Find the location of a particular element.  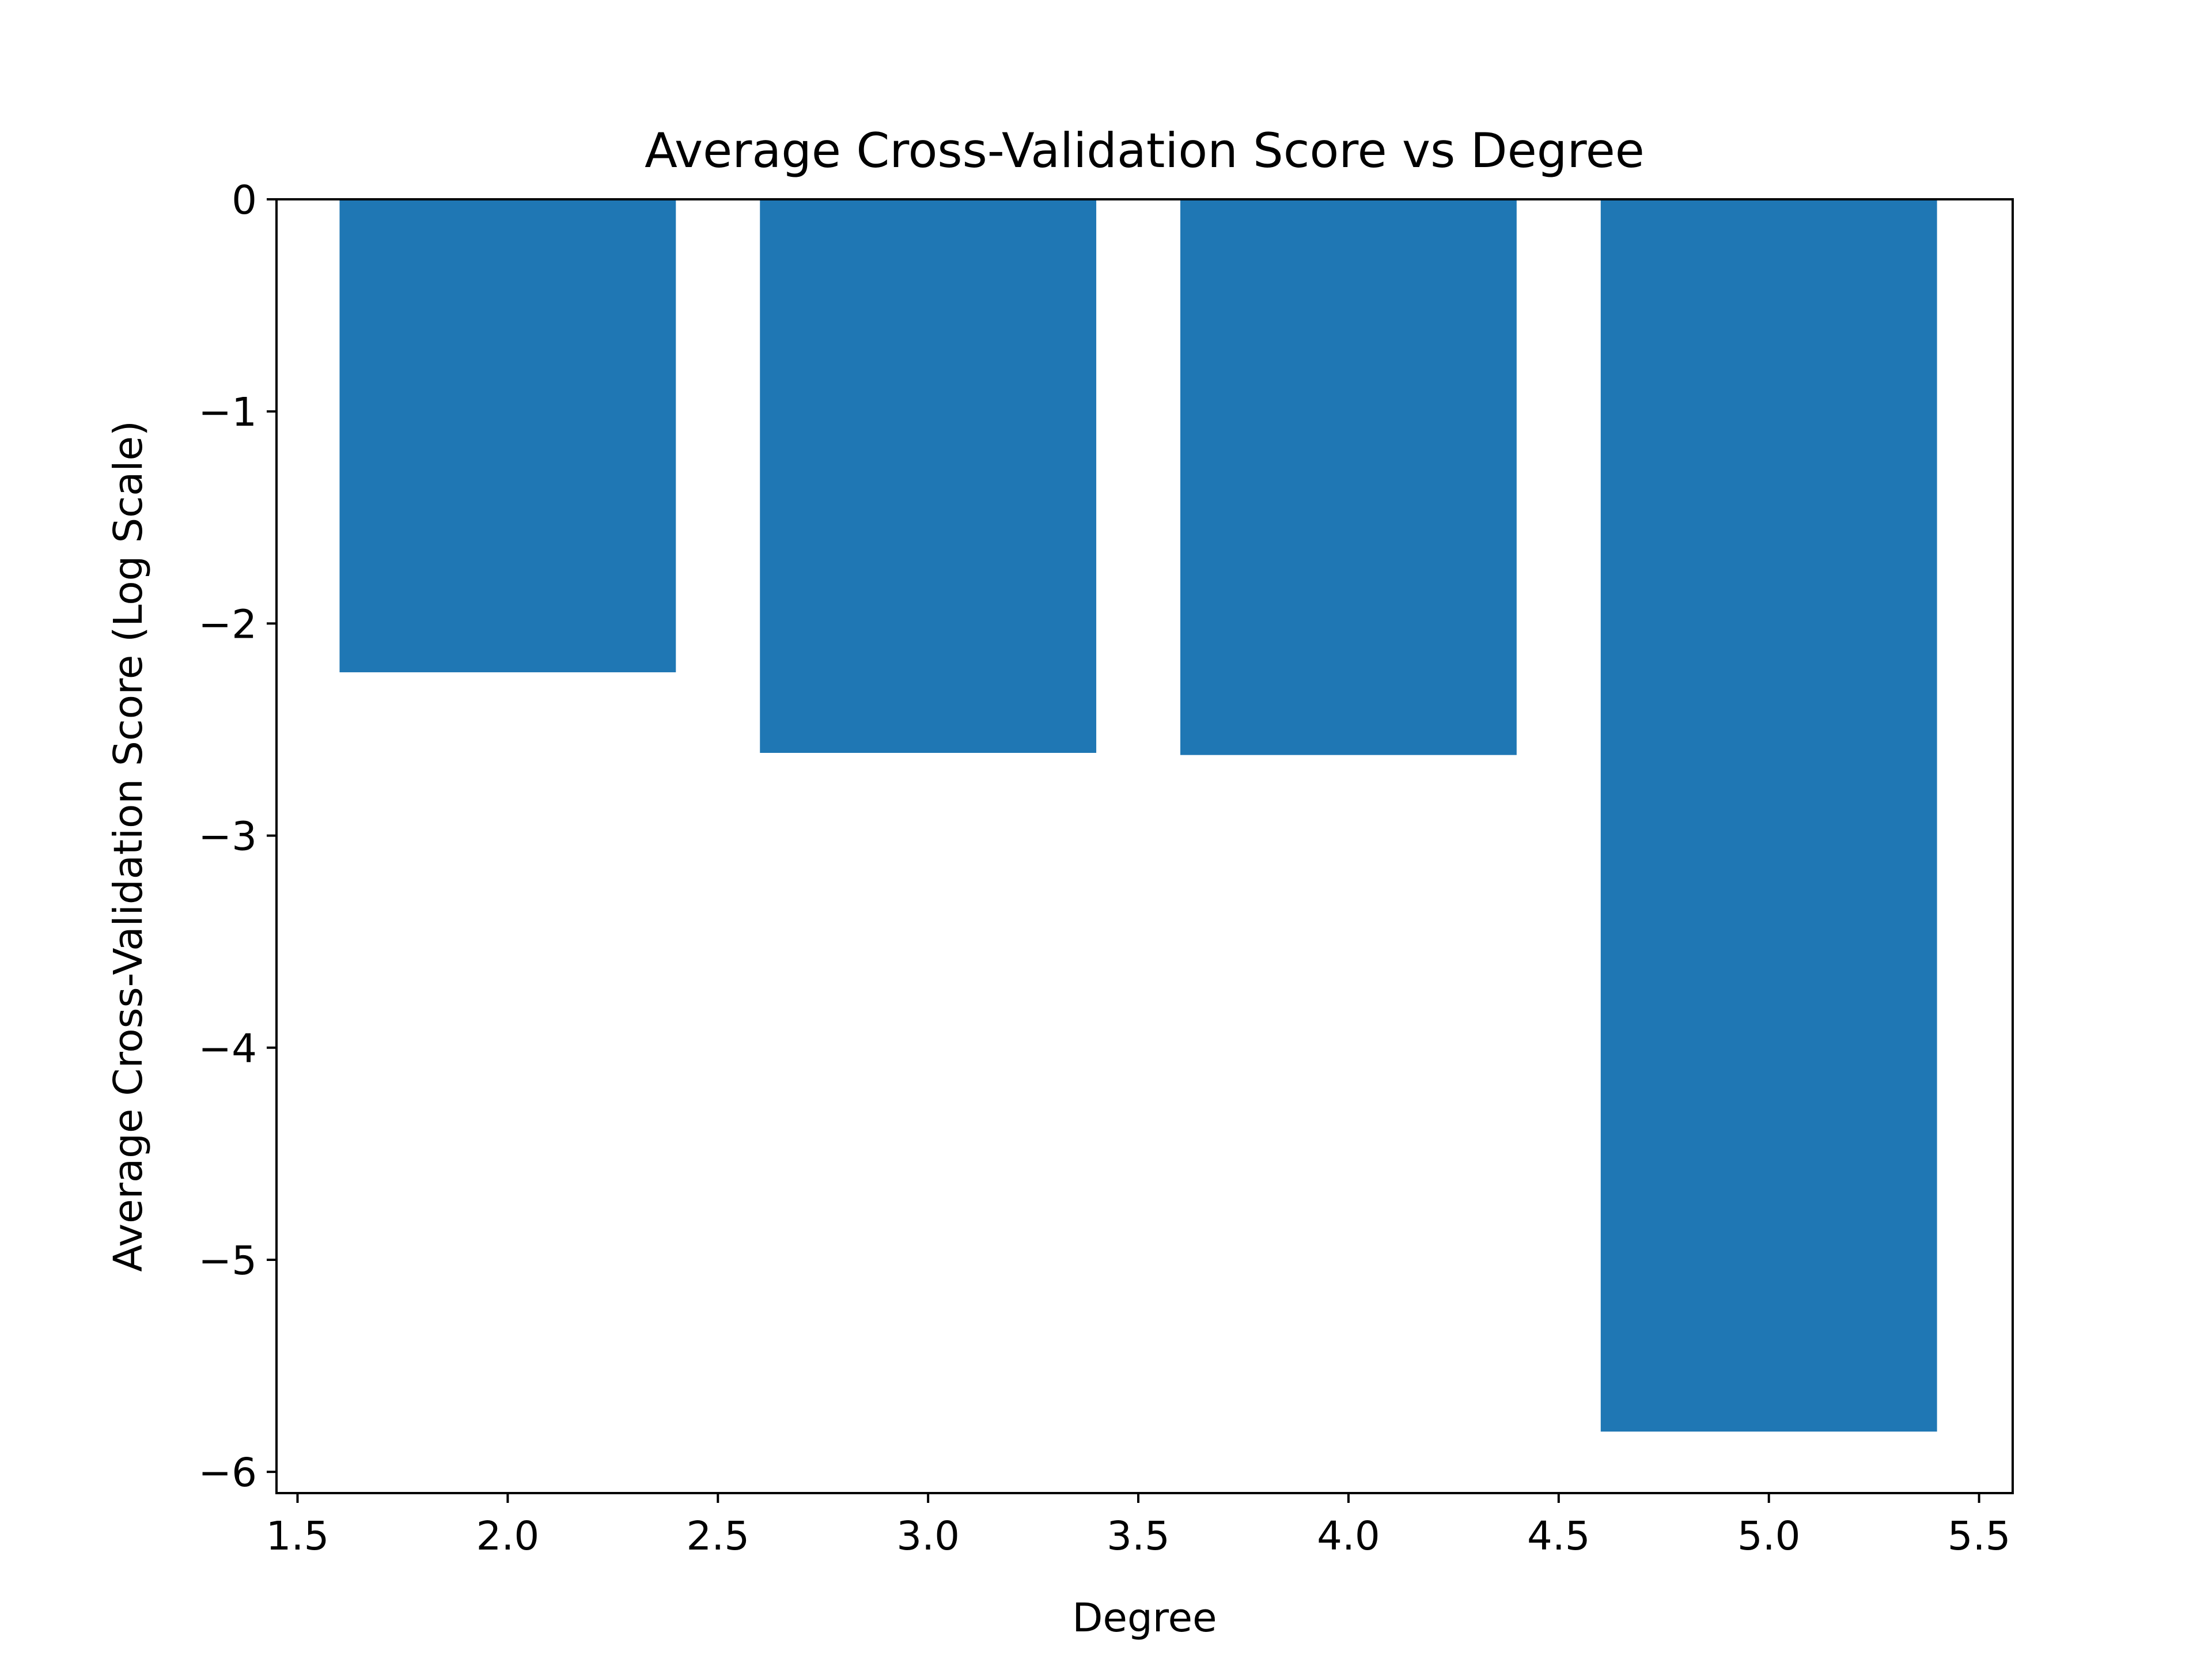

x-tick-label: 1.5 is located at coordinates (297, 1536).